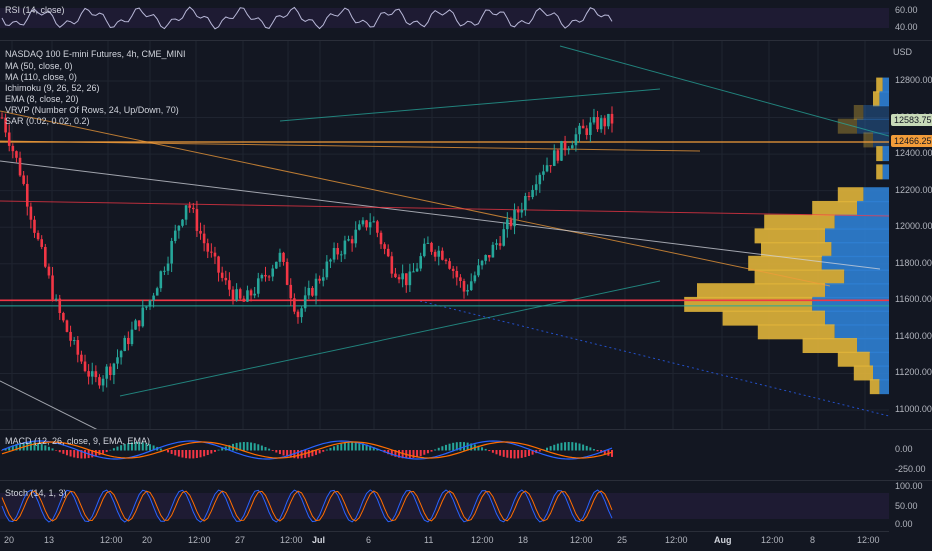 Image resolution: width=932 pixels, height=551 pixels. What do you see at coordinates (913, 299) in the screenshot?
I see `price-tick: 11600.00` at bounding box center [913, 299].